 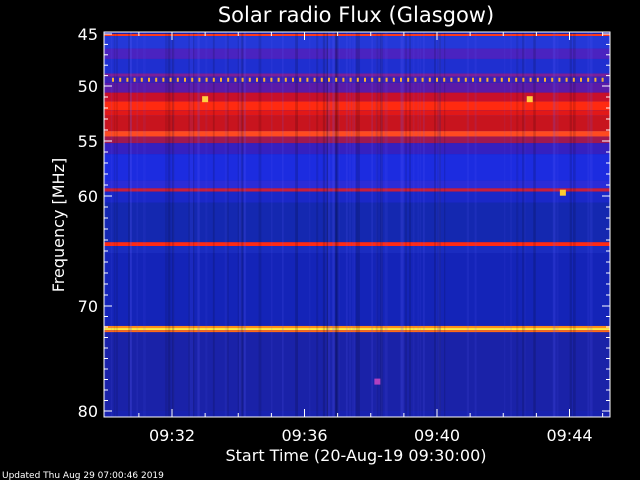 What do you see at coordinates (172, 435) in the screenshot?
I see `x-tick-label-0: 09:32` at bounding box center [172, 435].